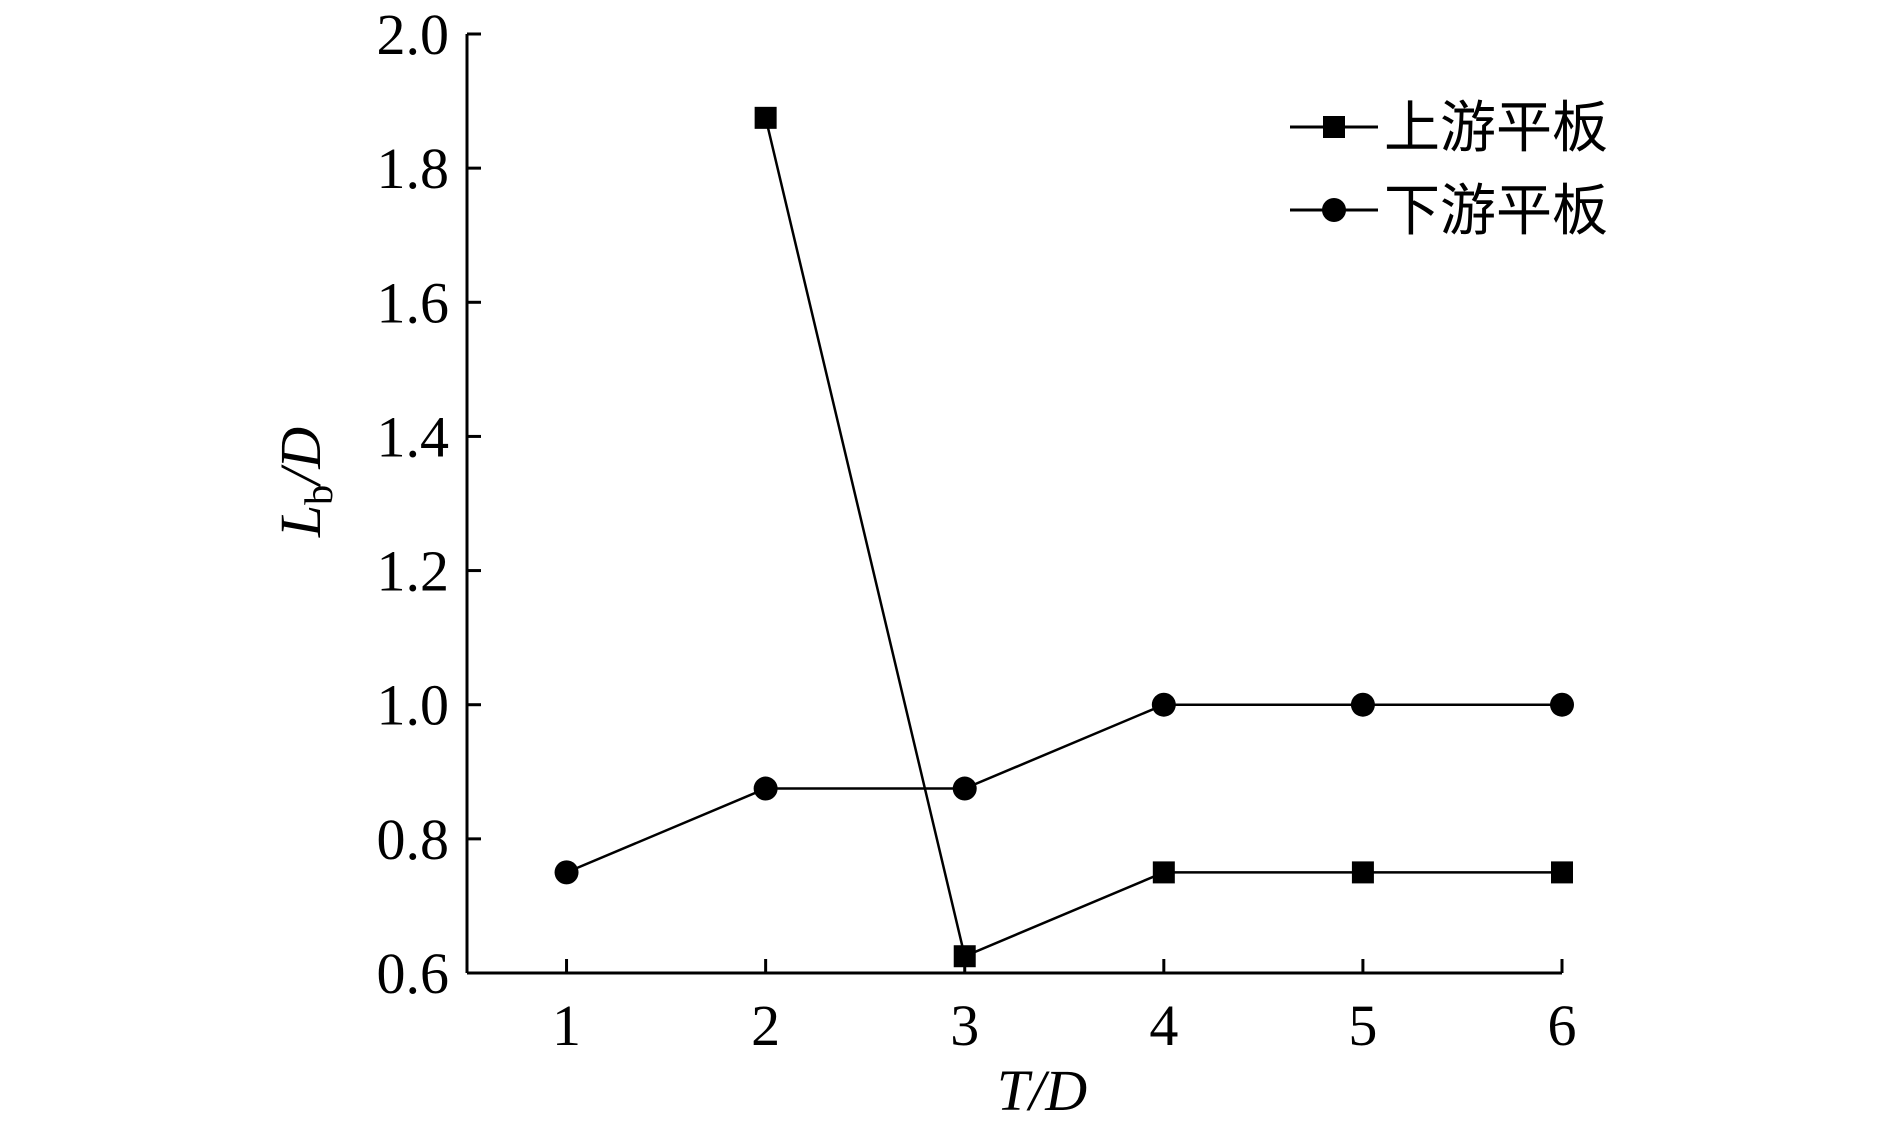 The image size is (1890, 1121). Describe the element at coordinates (300, 521) in the screenshot. I see `y-axis-title-main: L` at that location.